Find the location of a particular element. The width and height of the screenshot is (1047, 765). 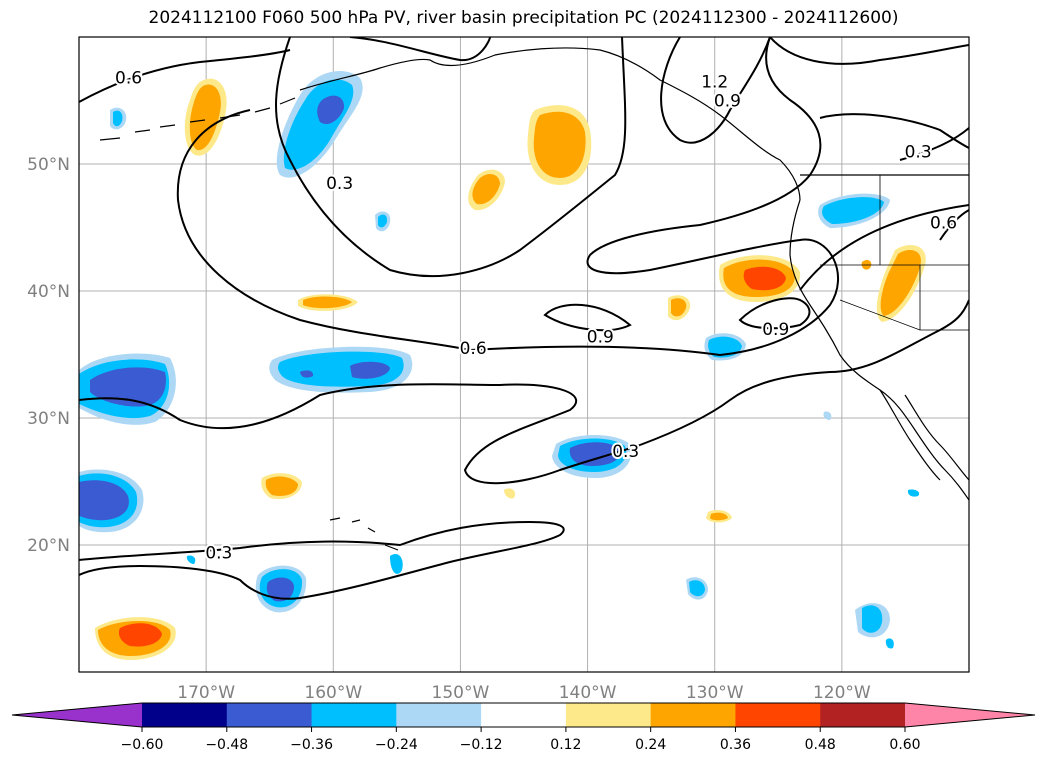

coastline-north-america-west is located at coordinates (879, 350).